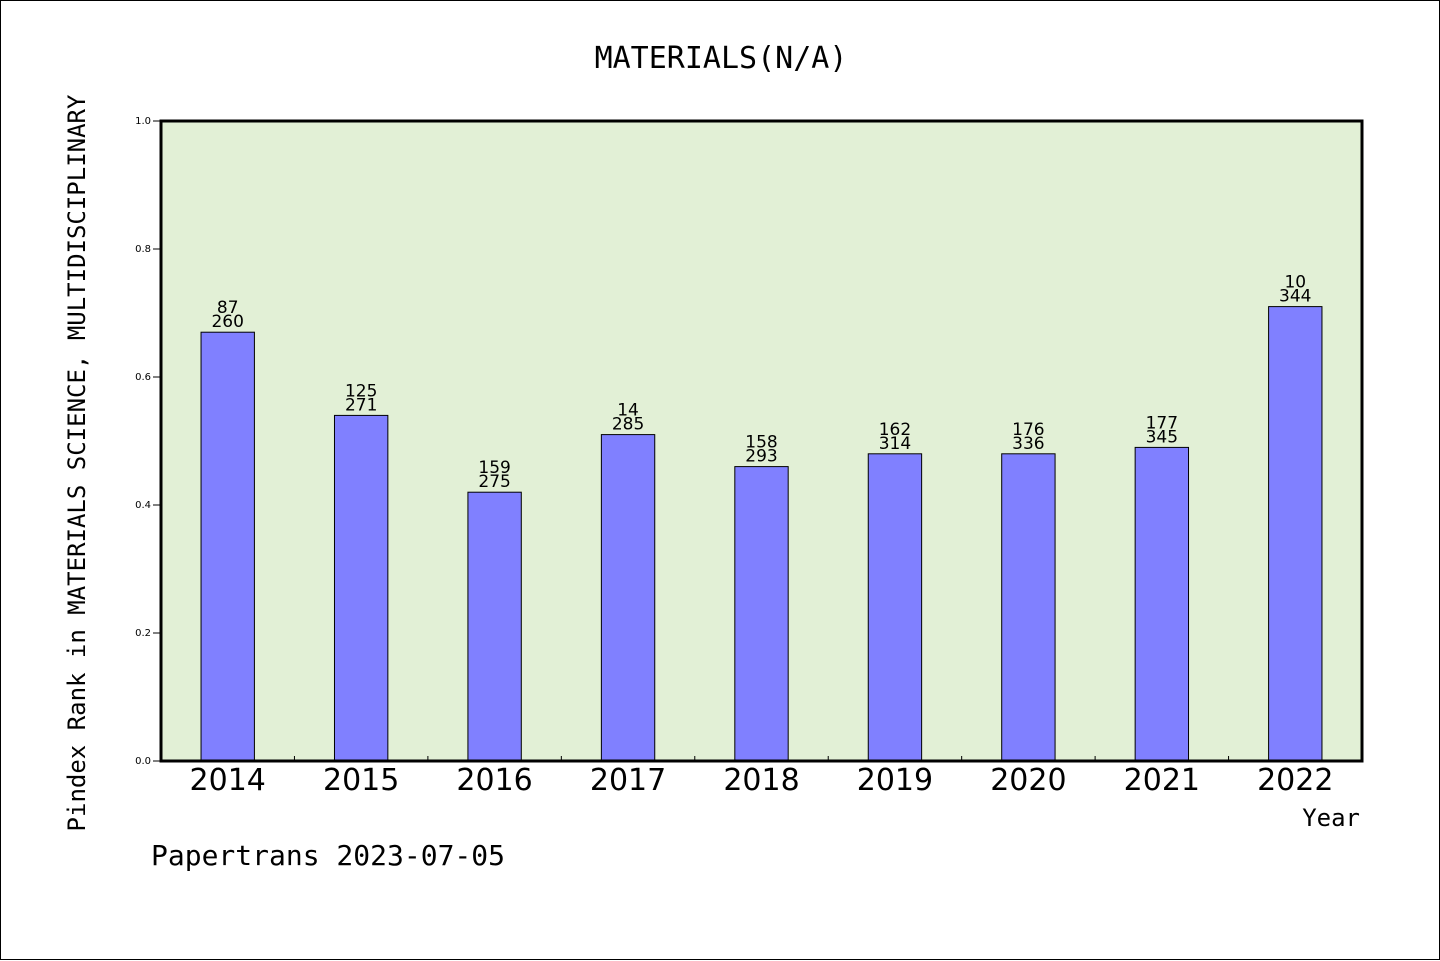 Image resolution: width=1440 pixels, height=961 pixels. I want to click on x-tick-label-2020: 2020, so click(1028, 780).